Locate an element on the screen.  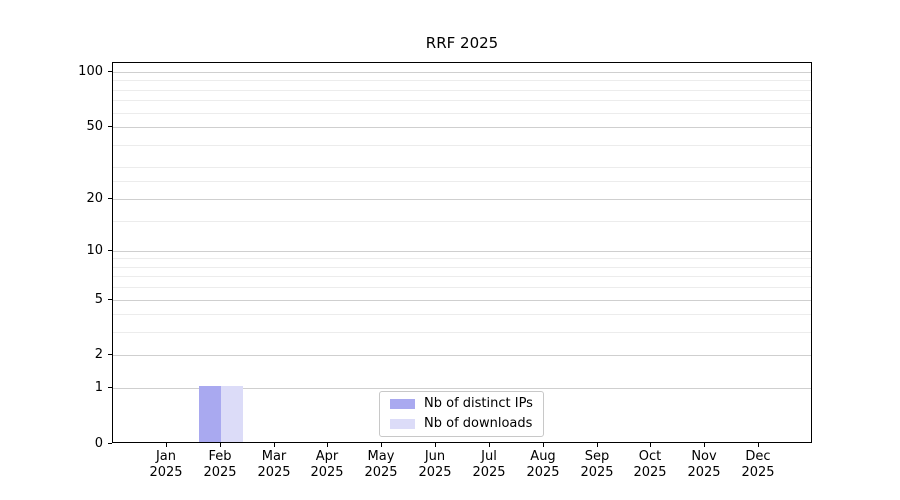
x-tick-label: Jan 2025 is located at coordinates (166, 464).